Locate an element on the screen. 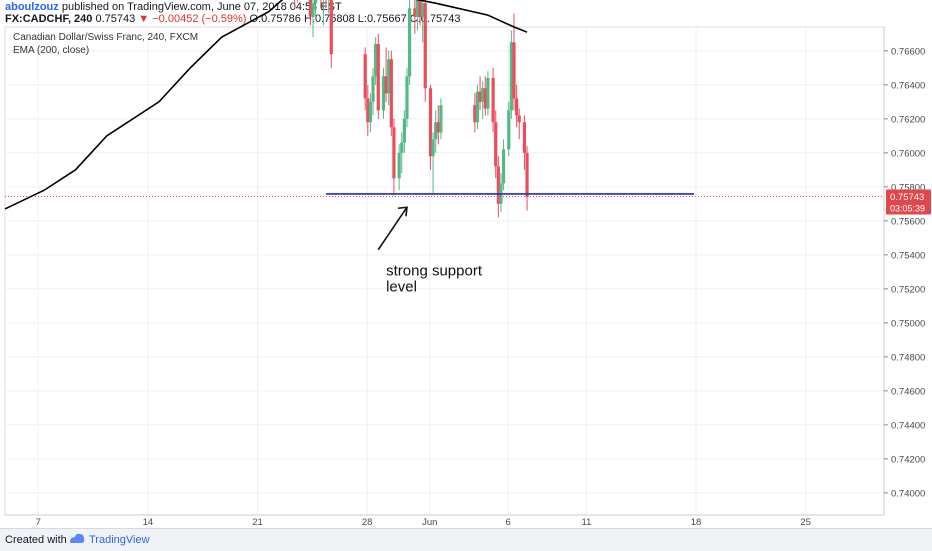  y-tick-label: 0.76000 is located at coordinates (908, 153).